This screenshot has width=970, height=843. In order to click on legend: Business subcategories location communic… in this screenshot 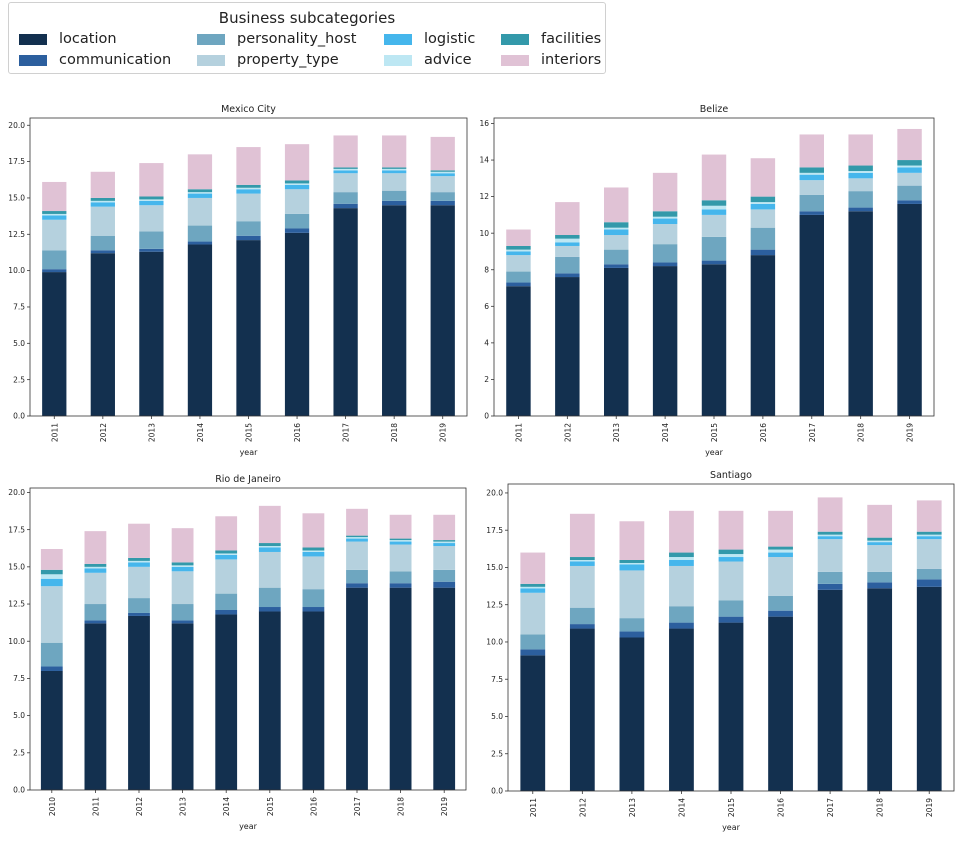, I will do `click(307, 38)`.